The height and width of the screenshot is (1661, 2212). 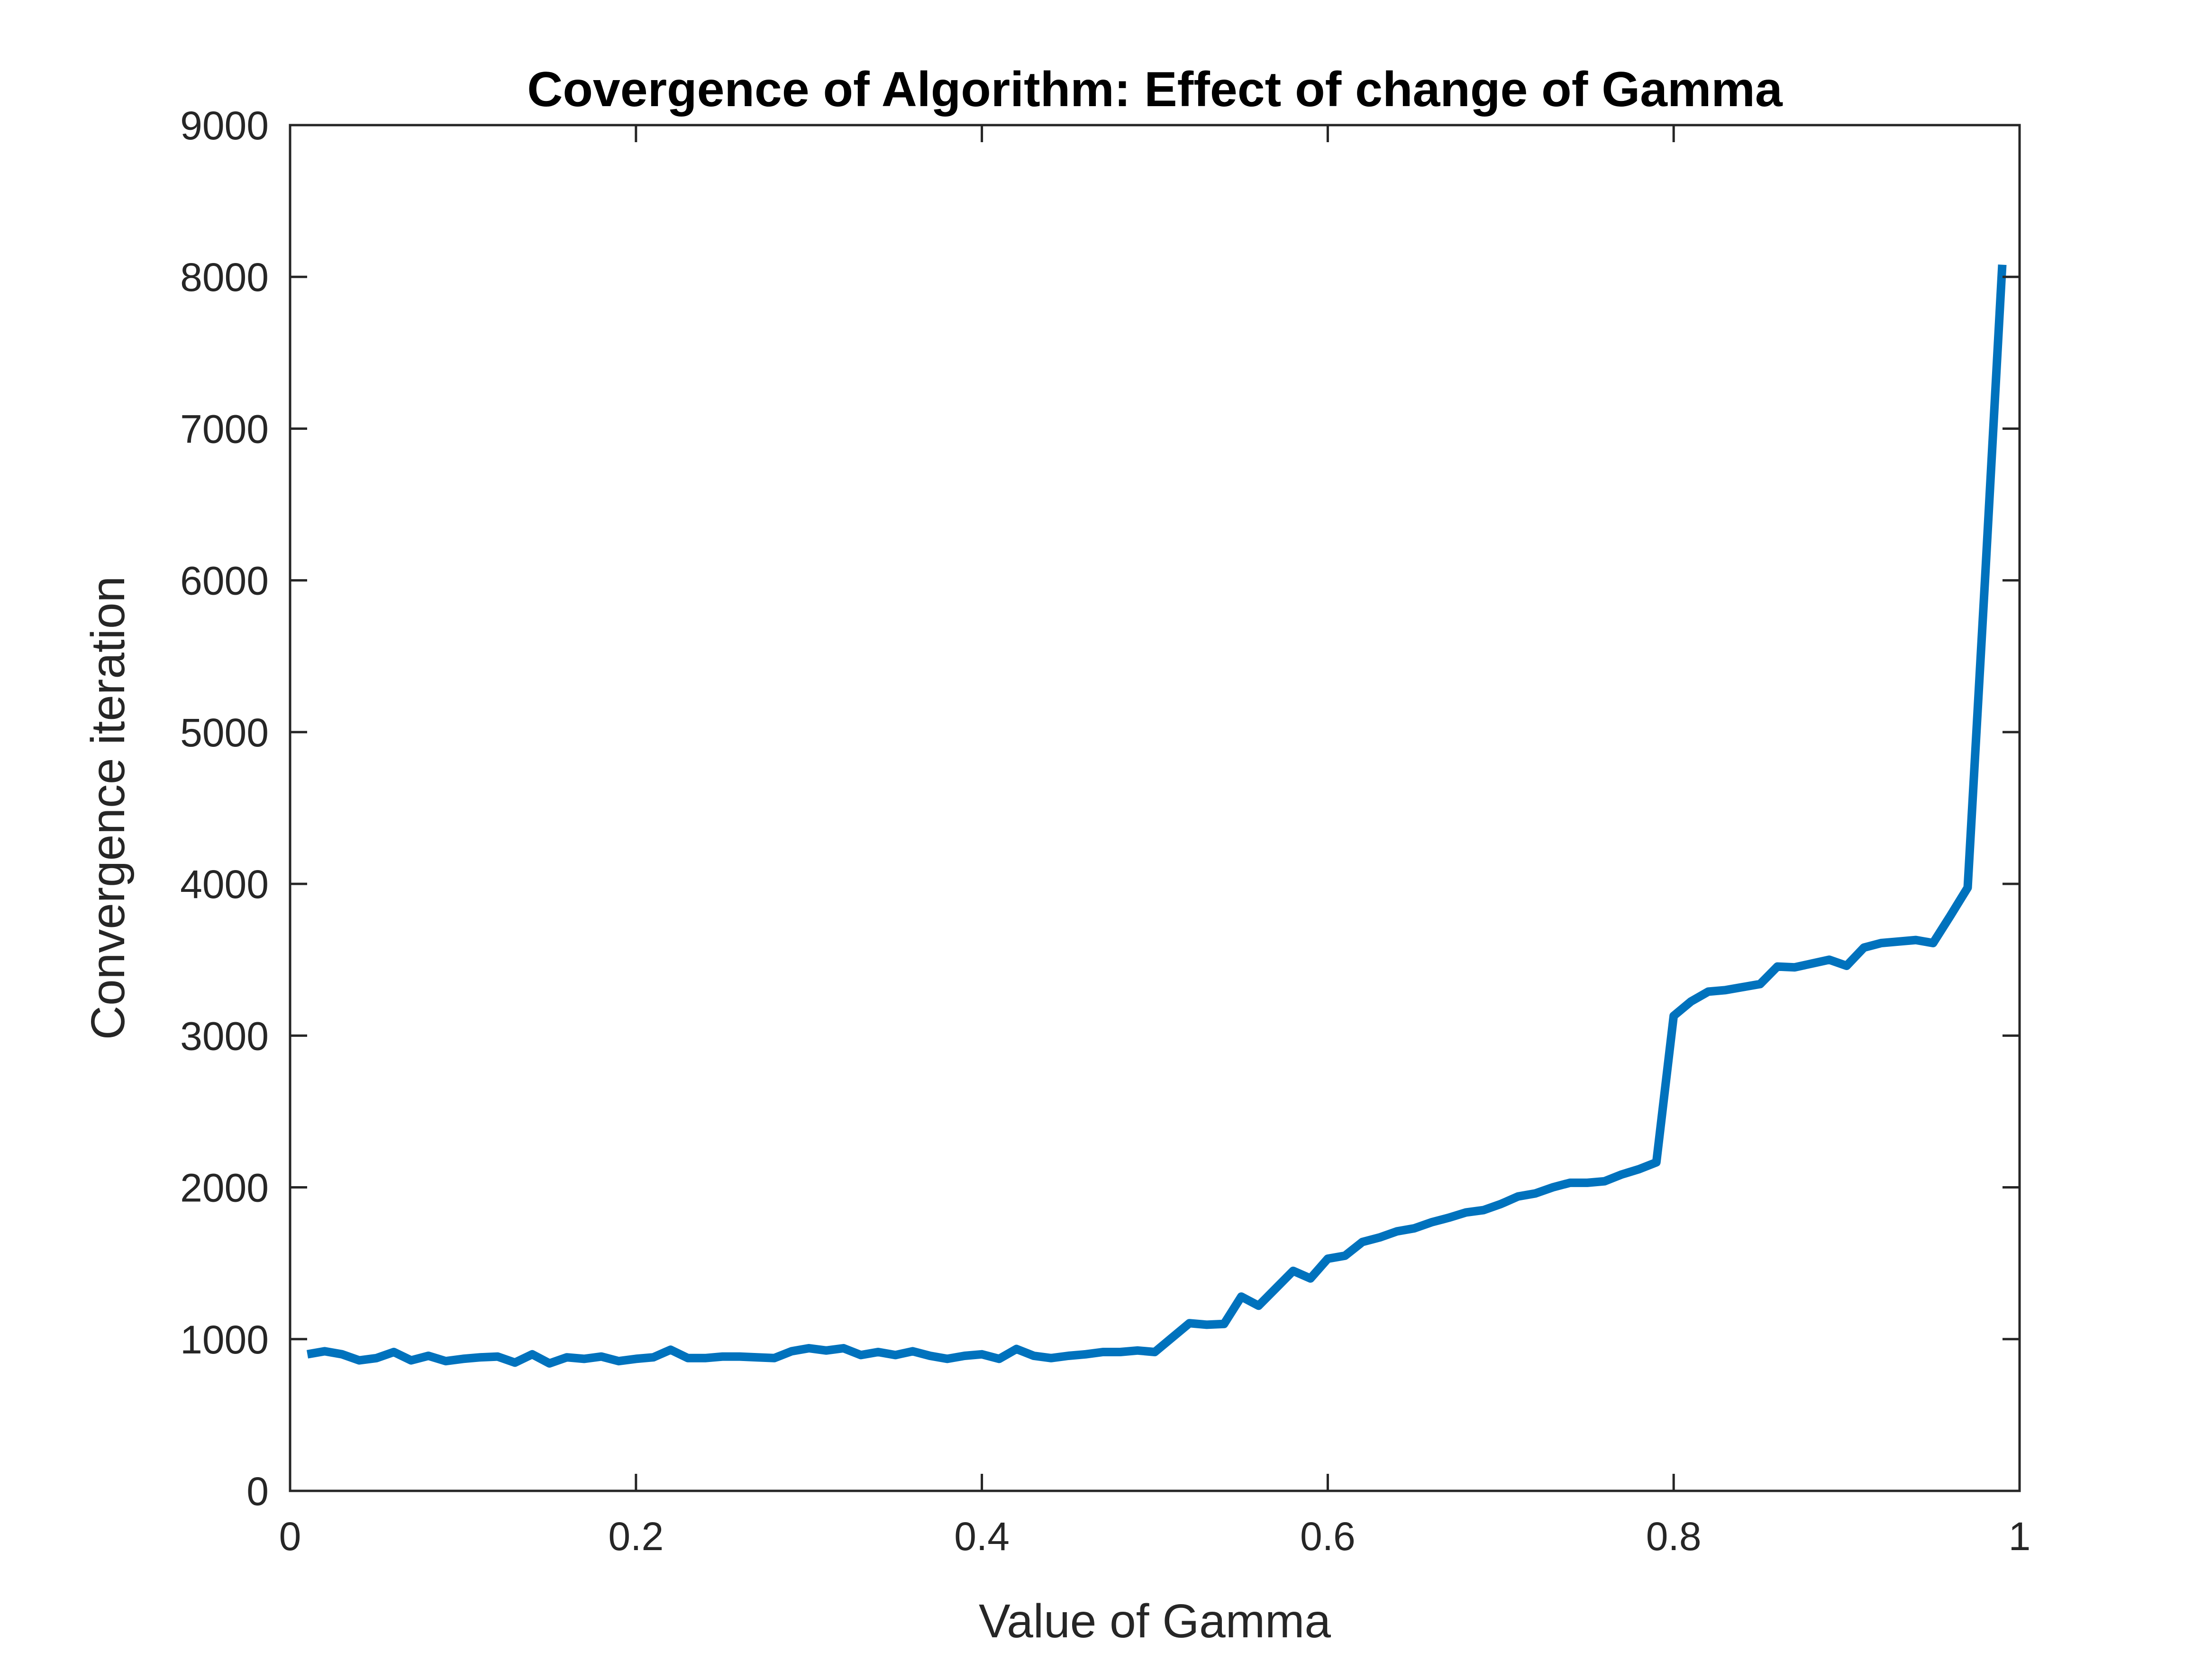 I want to click on x-tick-label: 1, so click(x=2020, y=1536).